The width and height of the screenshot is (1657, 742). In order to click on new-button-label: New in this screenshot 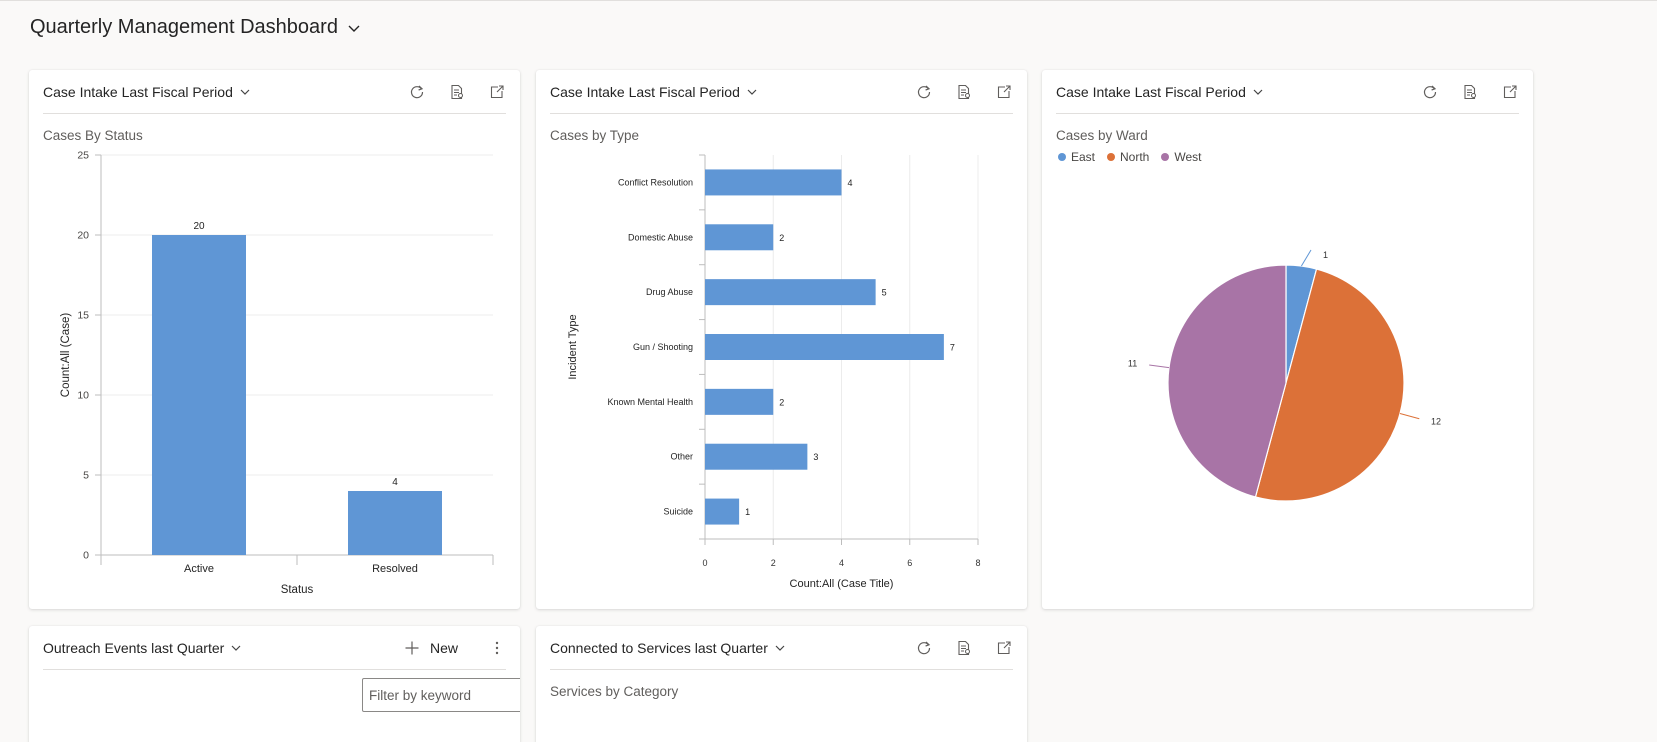, I will do `click(443, 647)`.